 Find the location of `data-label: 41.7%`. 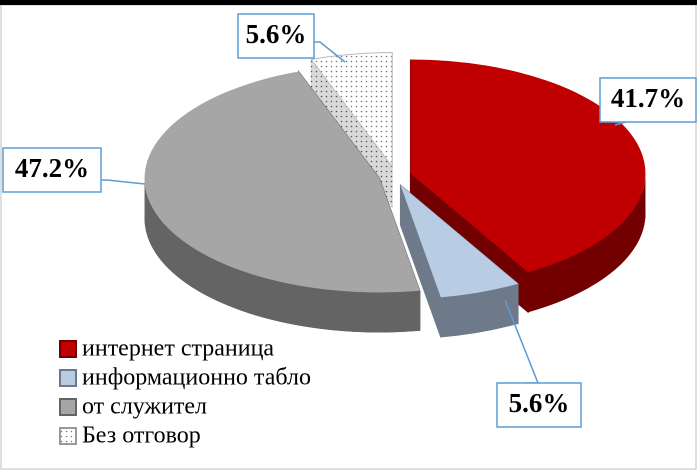

data-label: 41.7% is located at coordinates (648, 98).